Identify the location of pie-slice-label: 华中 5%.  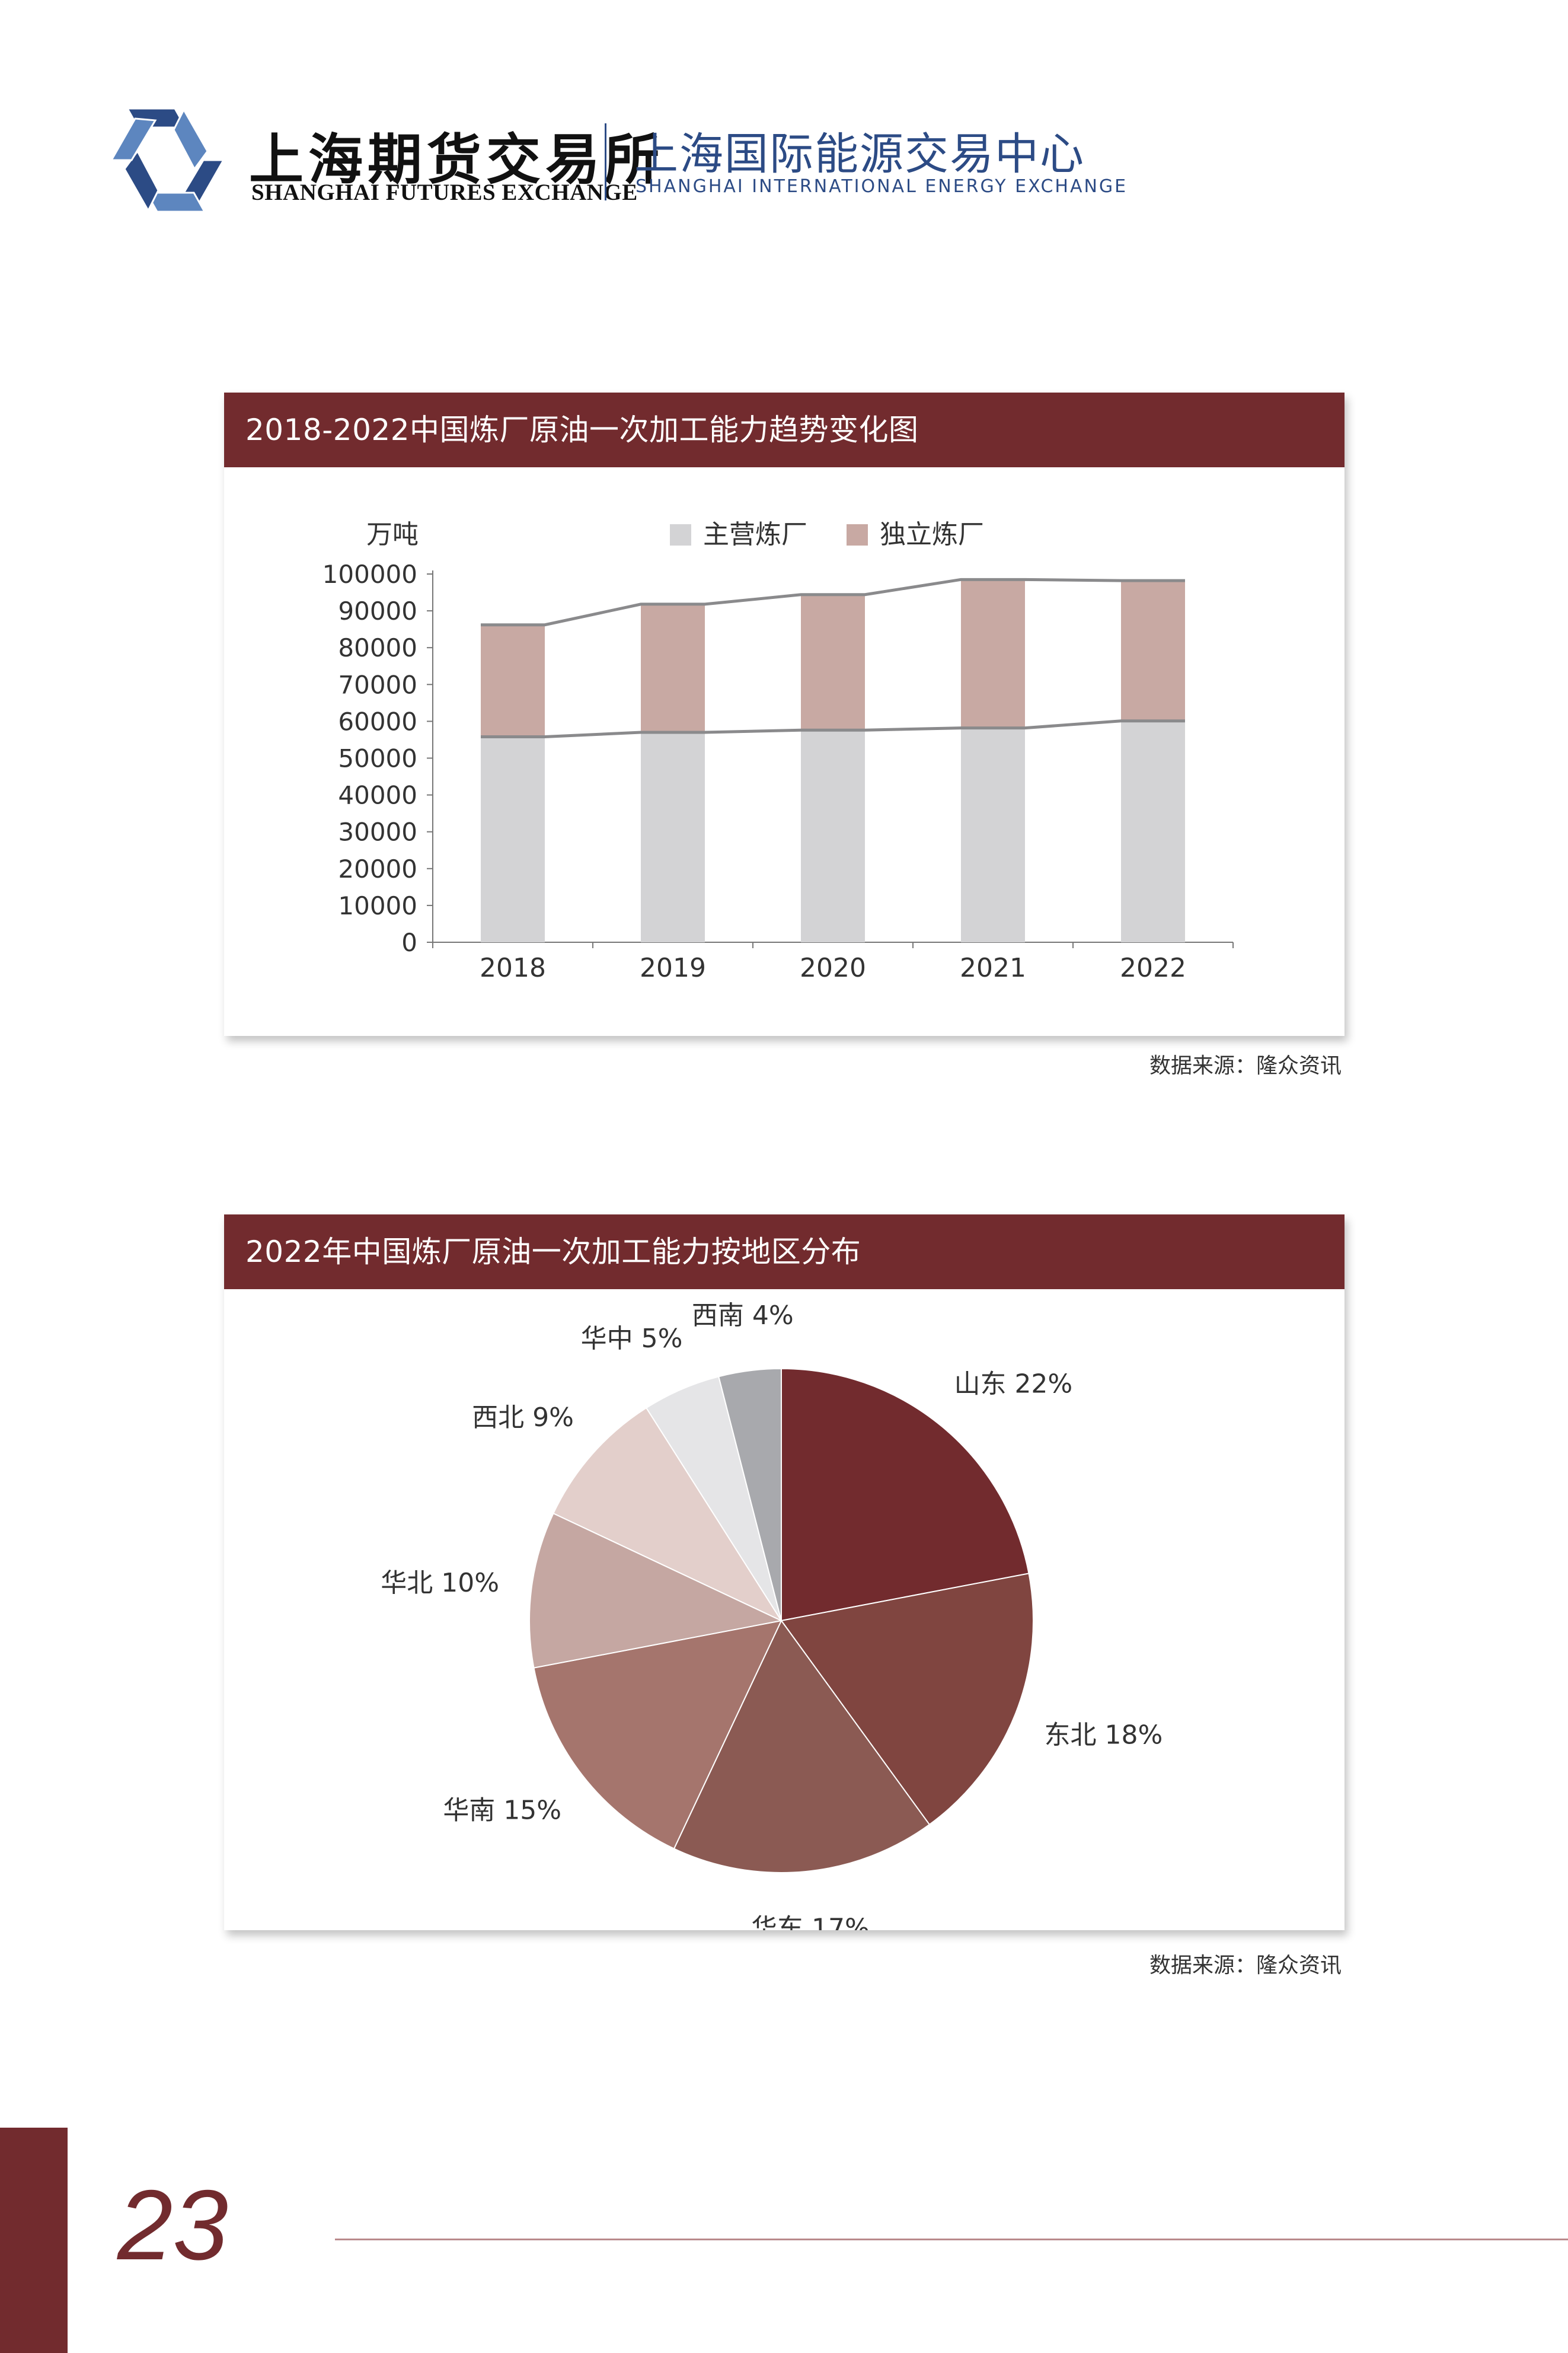
(632, 1339).